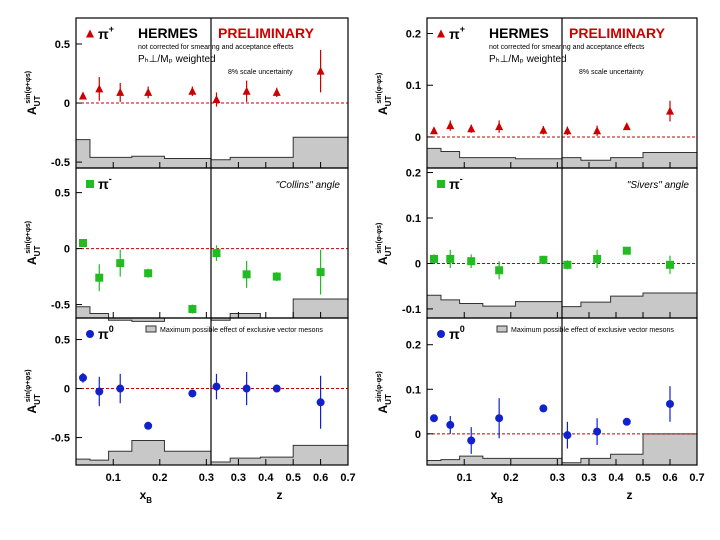 This screenshot has height=540, width=720. What do you see at coordinates (266, 478) in the screenshot?
I see `x-tick-label-z: 0.4` at bounding box center [266, 478].